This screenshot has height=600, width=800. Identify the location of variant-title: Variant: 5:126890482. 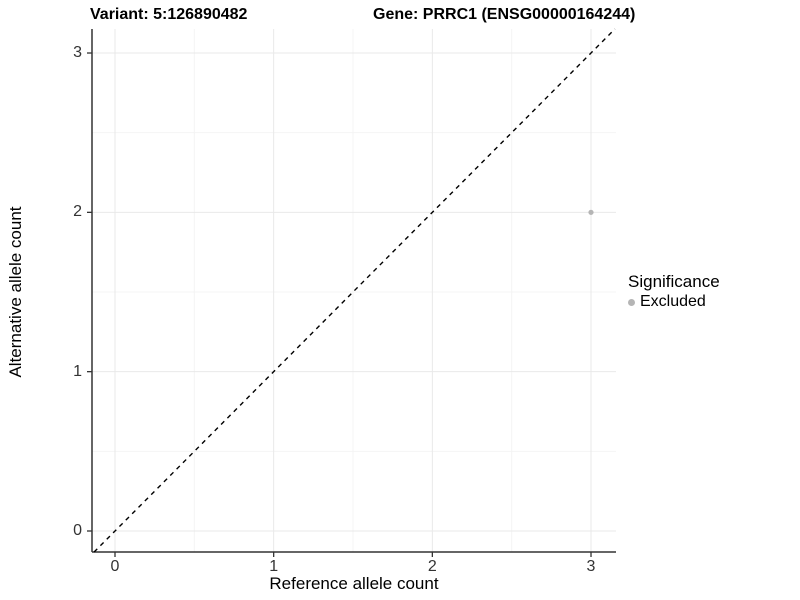
(169, 14).